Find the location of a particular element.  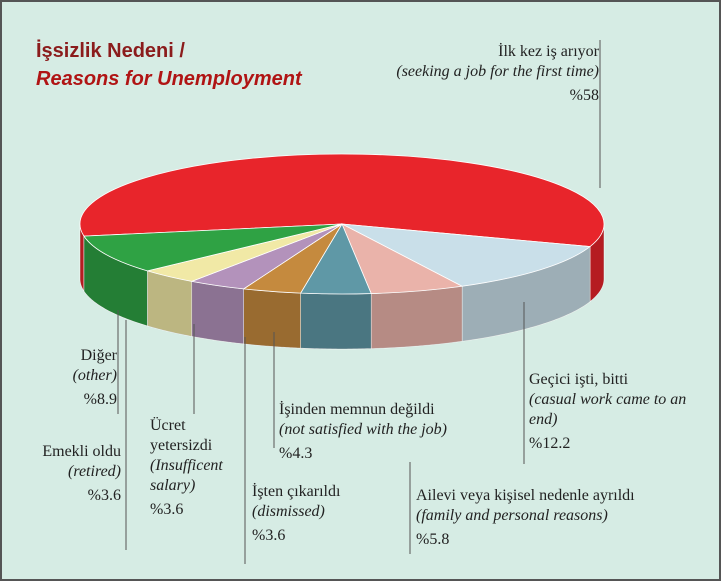

category-label-en: (dismissed) is located at coordinates (288, 511).